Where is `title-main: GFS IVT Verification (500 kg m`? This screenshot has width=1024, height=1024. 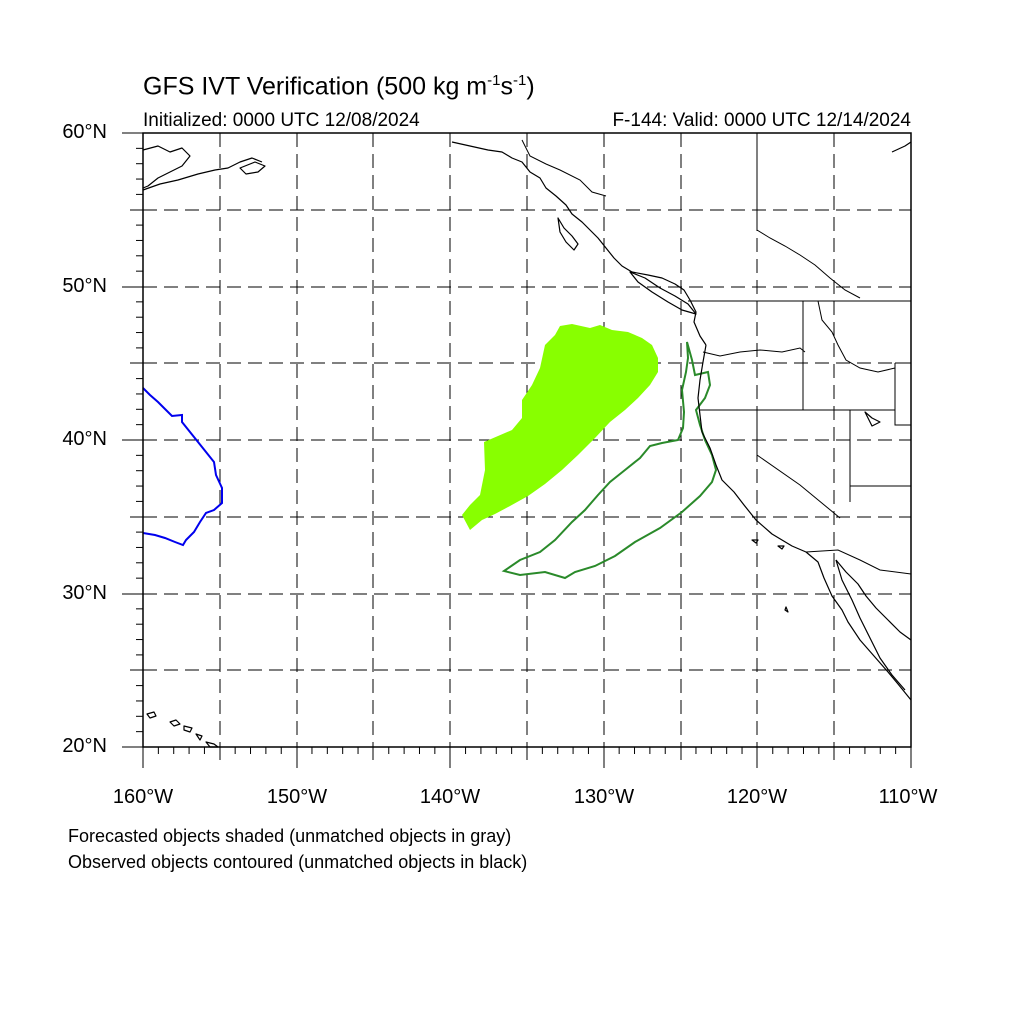
title-main: GFS IVT Verification (500 kg m is located at coordinates (315, 86).